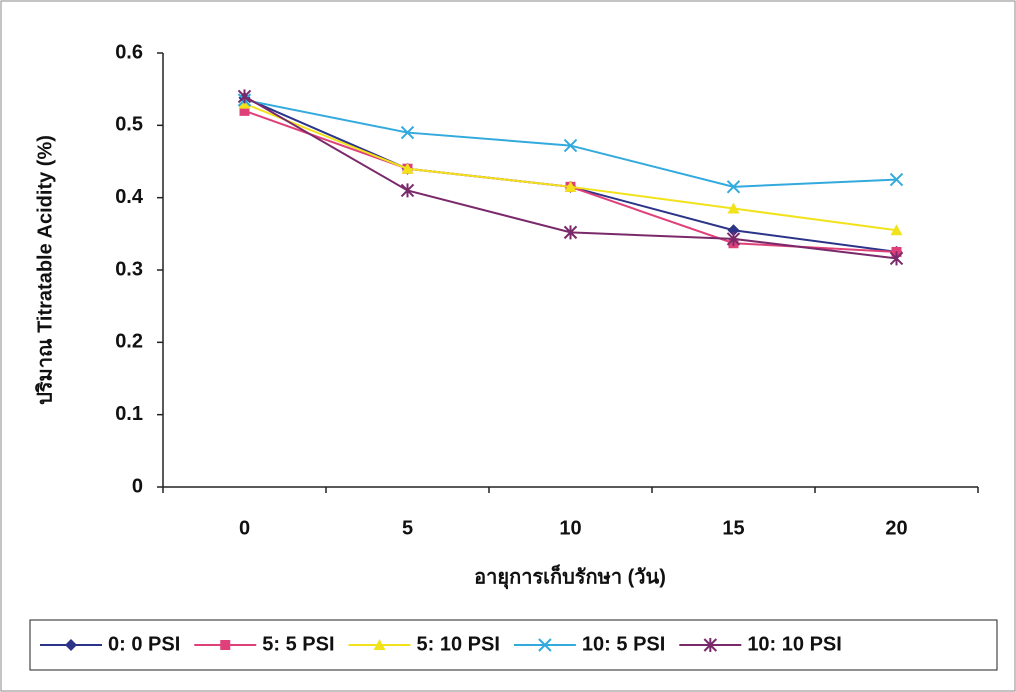 Image resolution: width=1016 pixels, height=692 pixels. I want to click on legend-label: 0: 0 PSI, so click(144, 644).